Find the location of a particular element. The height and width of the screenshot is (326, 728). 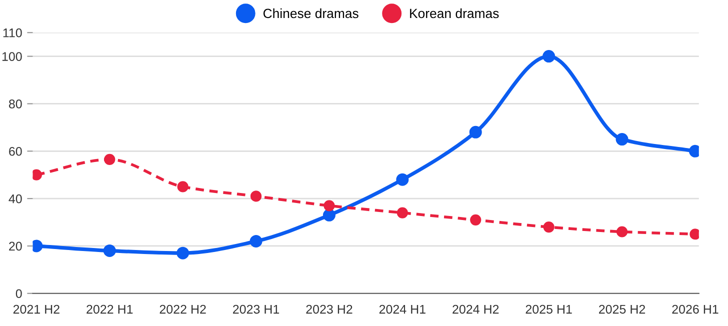

y-tick-label: 80 is located at coordinates (15, 104).